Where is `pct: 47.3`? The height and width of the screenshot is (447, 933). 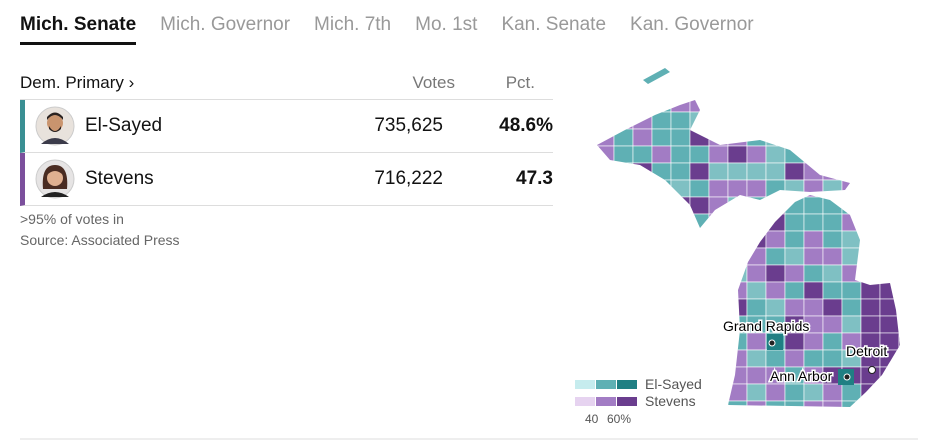 pct: 47.3 is located at coordinates (534, 178).